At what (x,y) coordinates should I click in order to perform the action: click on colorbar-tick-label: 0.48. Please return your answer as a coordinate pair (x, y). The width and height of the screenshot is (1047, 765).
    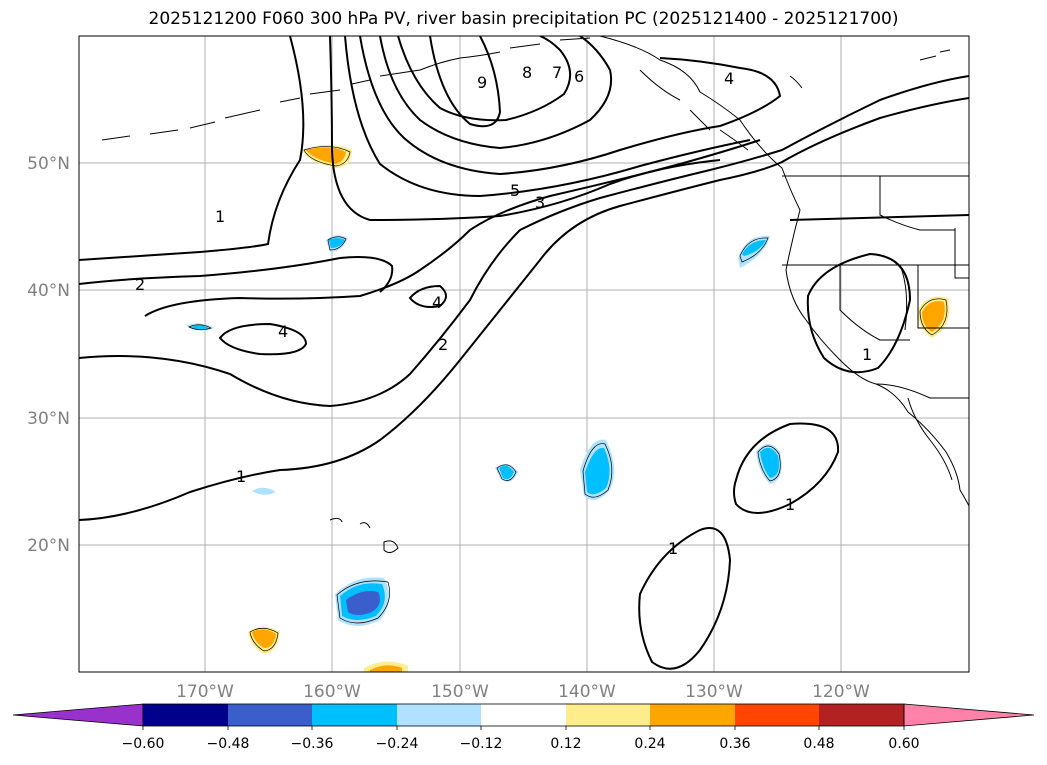
    Looking at the image, I should click on (818, 744).